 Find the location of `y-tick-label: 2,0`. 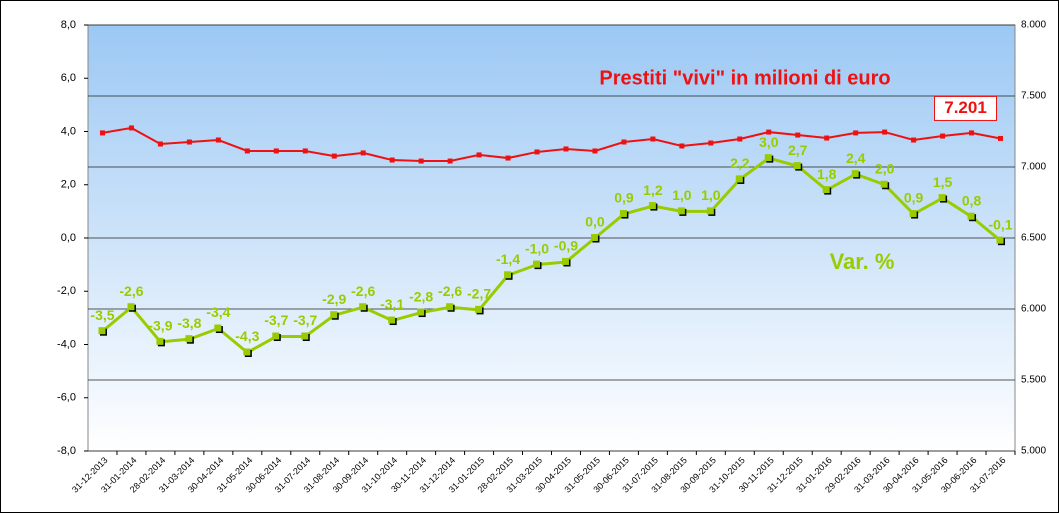

y-tick-label: 2,0 is located at coordinates (68, 185).